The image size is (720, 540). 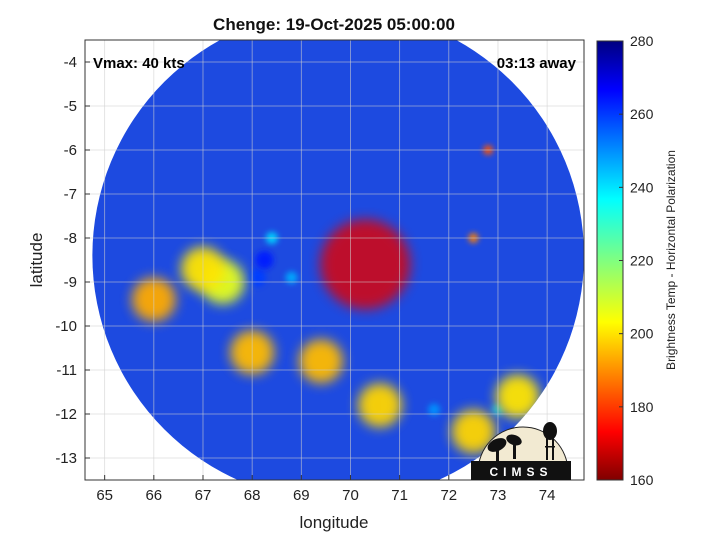 What do you see at coordinates (70, 194) in the screenshot?
I see `y-tick-label--7: -7` at bounding box center [70, 194].